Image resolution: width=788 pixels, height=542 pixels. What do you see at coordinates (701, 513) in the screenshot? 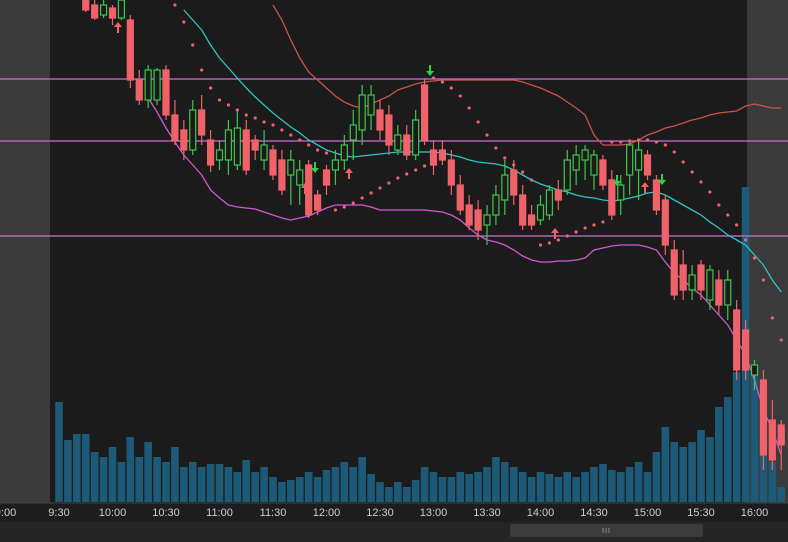
I see `x-tick-label: 15:30` at bounding box center [701, 513].